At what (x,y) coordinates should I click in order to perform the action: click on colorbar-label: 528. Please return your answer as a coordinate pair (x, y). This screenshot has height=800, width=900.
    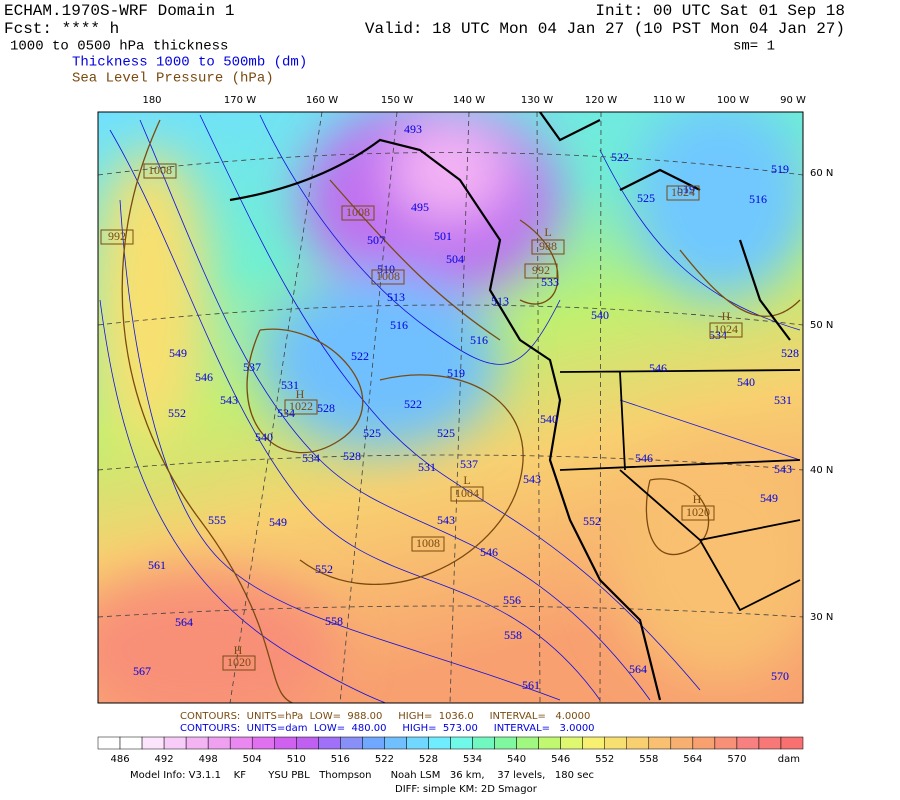
    Looking at the image, I should click on (428, 759).